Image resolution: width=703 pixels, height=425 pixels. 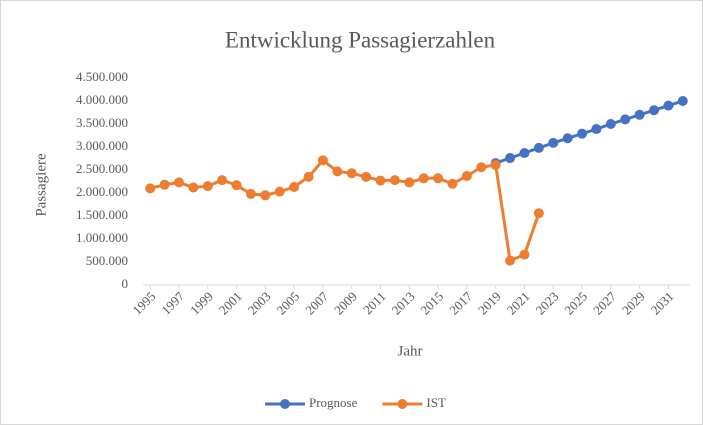 I want to click on y-tick-label: 2.000.000, so click(x=102, y=191).